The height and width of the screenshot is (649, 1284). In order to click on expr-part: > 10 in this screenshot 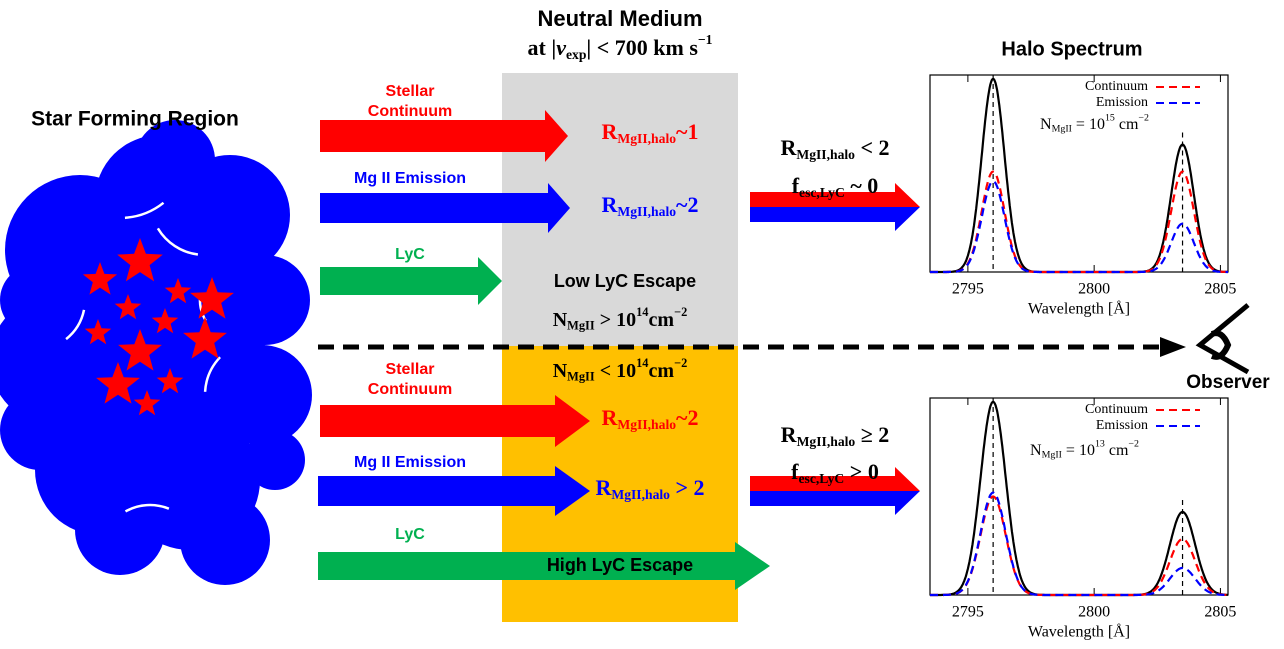, I will do `click(615, 320)`.